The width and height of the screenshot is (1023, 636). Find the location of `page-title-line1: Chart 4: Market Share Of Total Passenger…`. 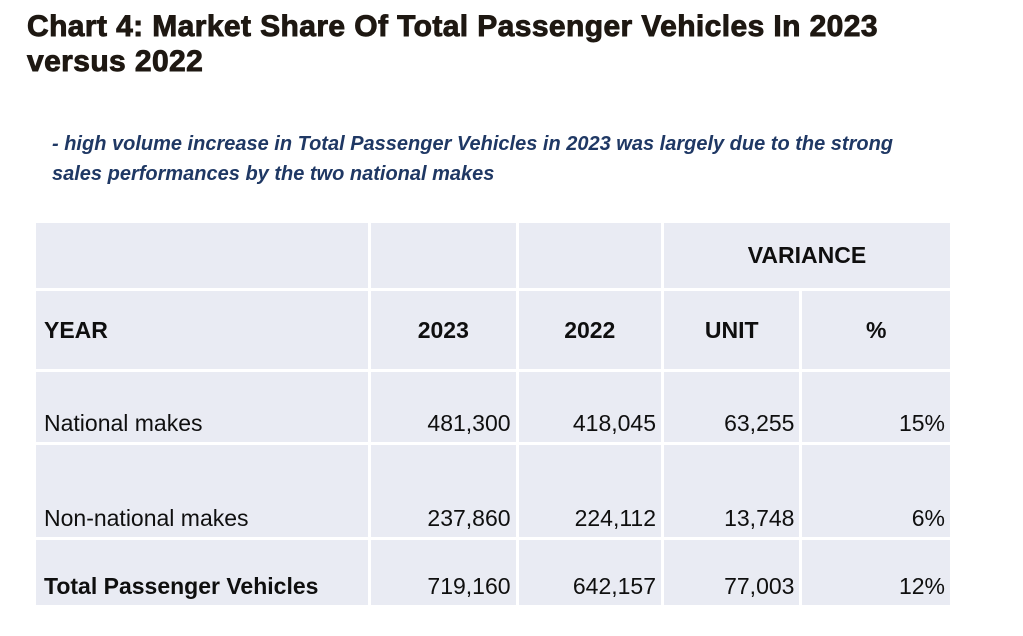

page-title-line1: Chart 4: Market Share Of Total Passenger… is located at coordinates (452, 27).